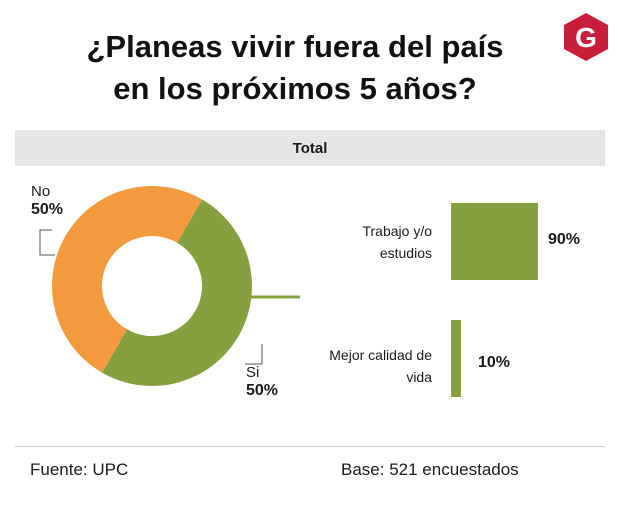  I want to click on bar-category-1-text: Mejor calidad de vida, so click(380, 366).